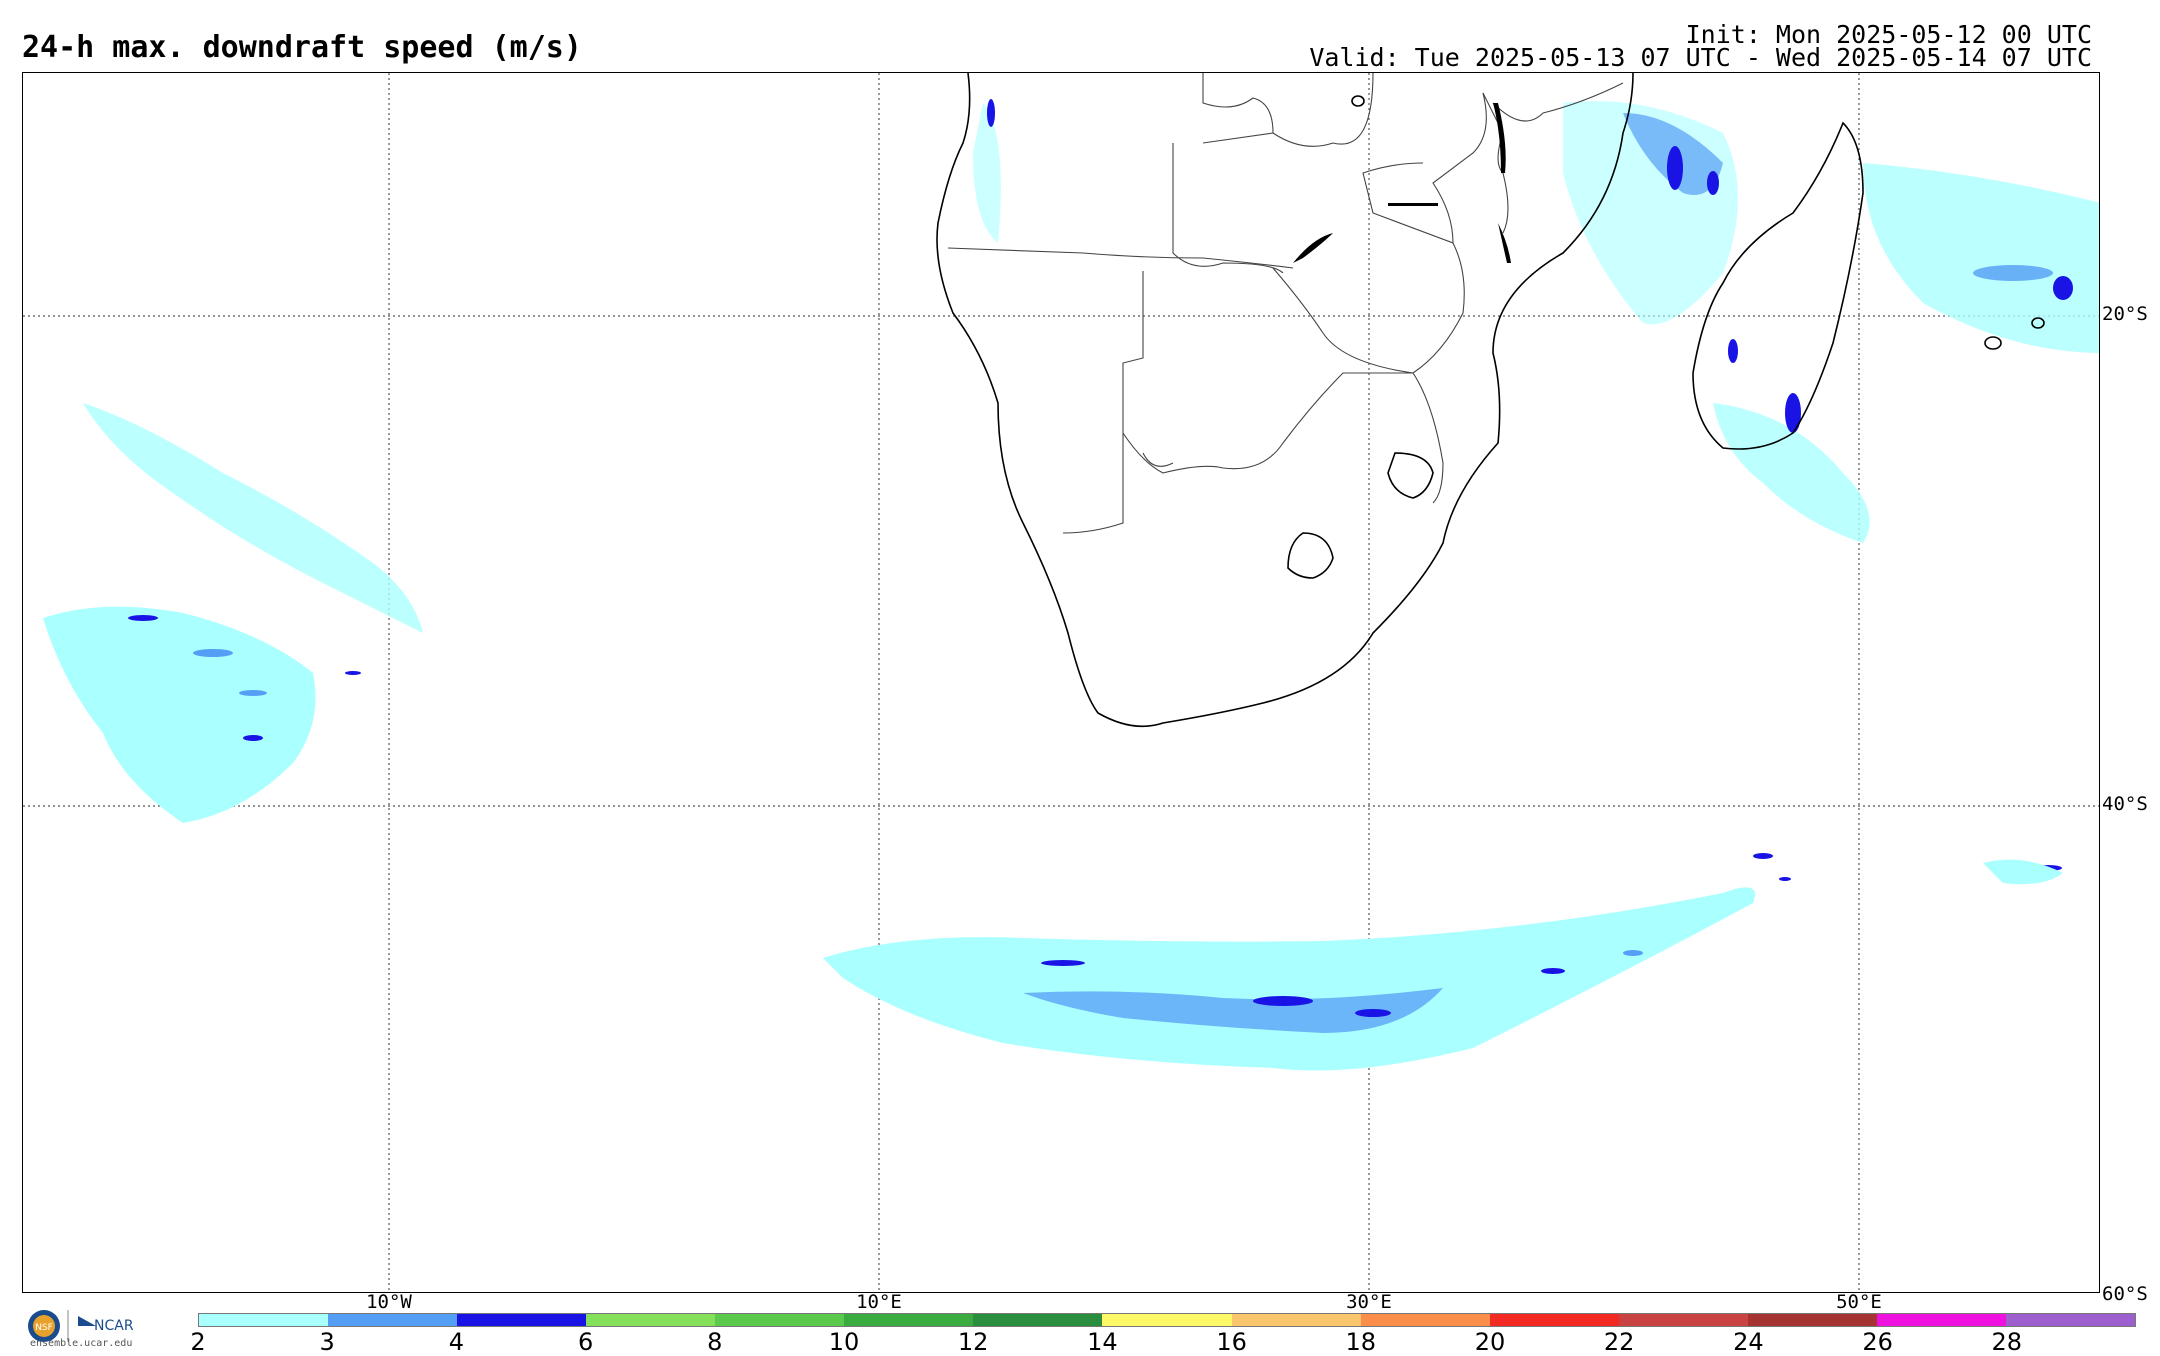  Describe the element at coordinates (233, 613) in the screenshot. I see `downdraft-cluster-west` at that location.